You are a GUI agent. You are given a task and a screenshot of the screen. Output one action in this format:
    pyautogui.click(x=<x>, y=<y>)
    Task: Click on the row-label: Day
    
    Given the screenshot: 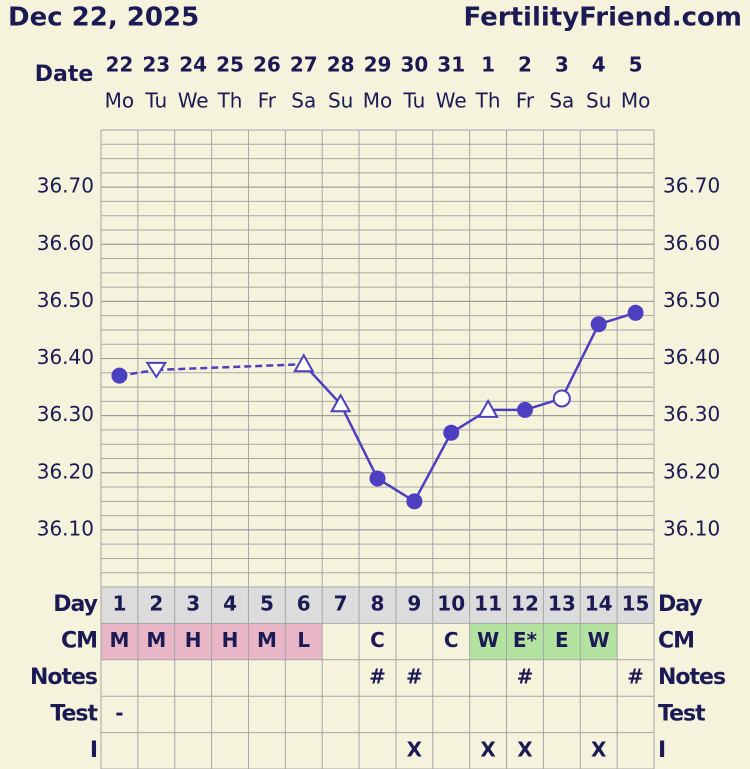 What is the action you would take?
    pyautogui.click(x=75, y=604)
    